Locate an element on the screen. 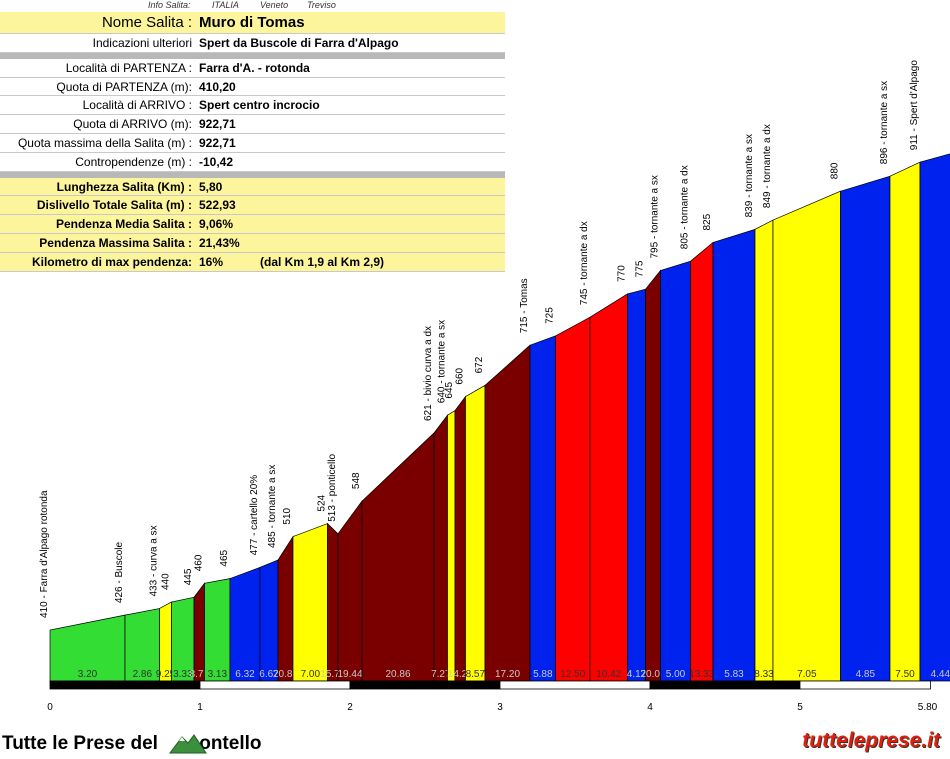 Image resolution: width=950 pixels, height=759 pixels. max-alt-row: Quota massima della Salita (m) : 922,71 is located at coordinates (252, 143).